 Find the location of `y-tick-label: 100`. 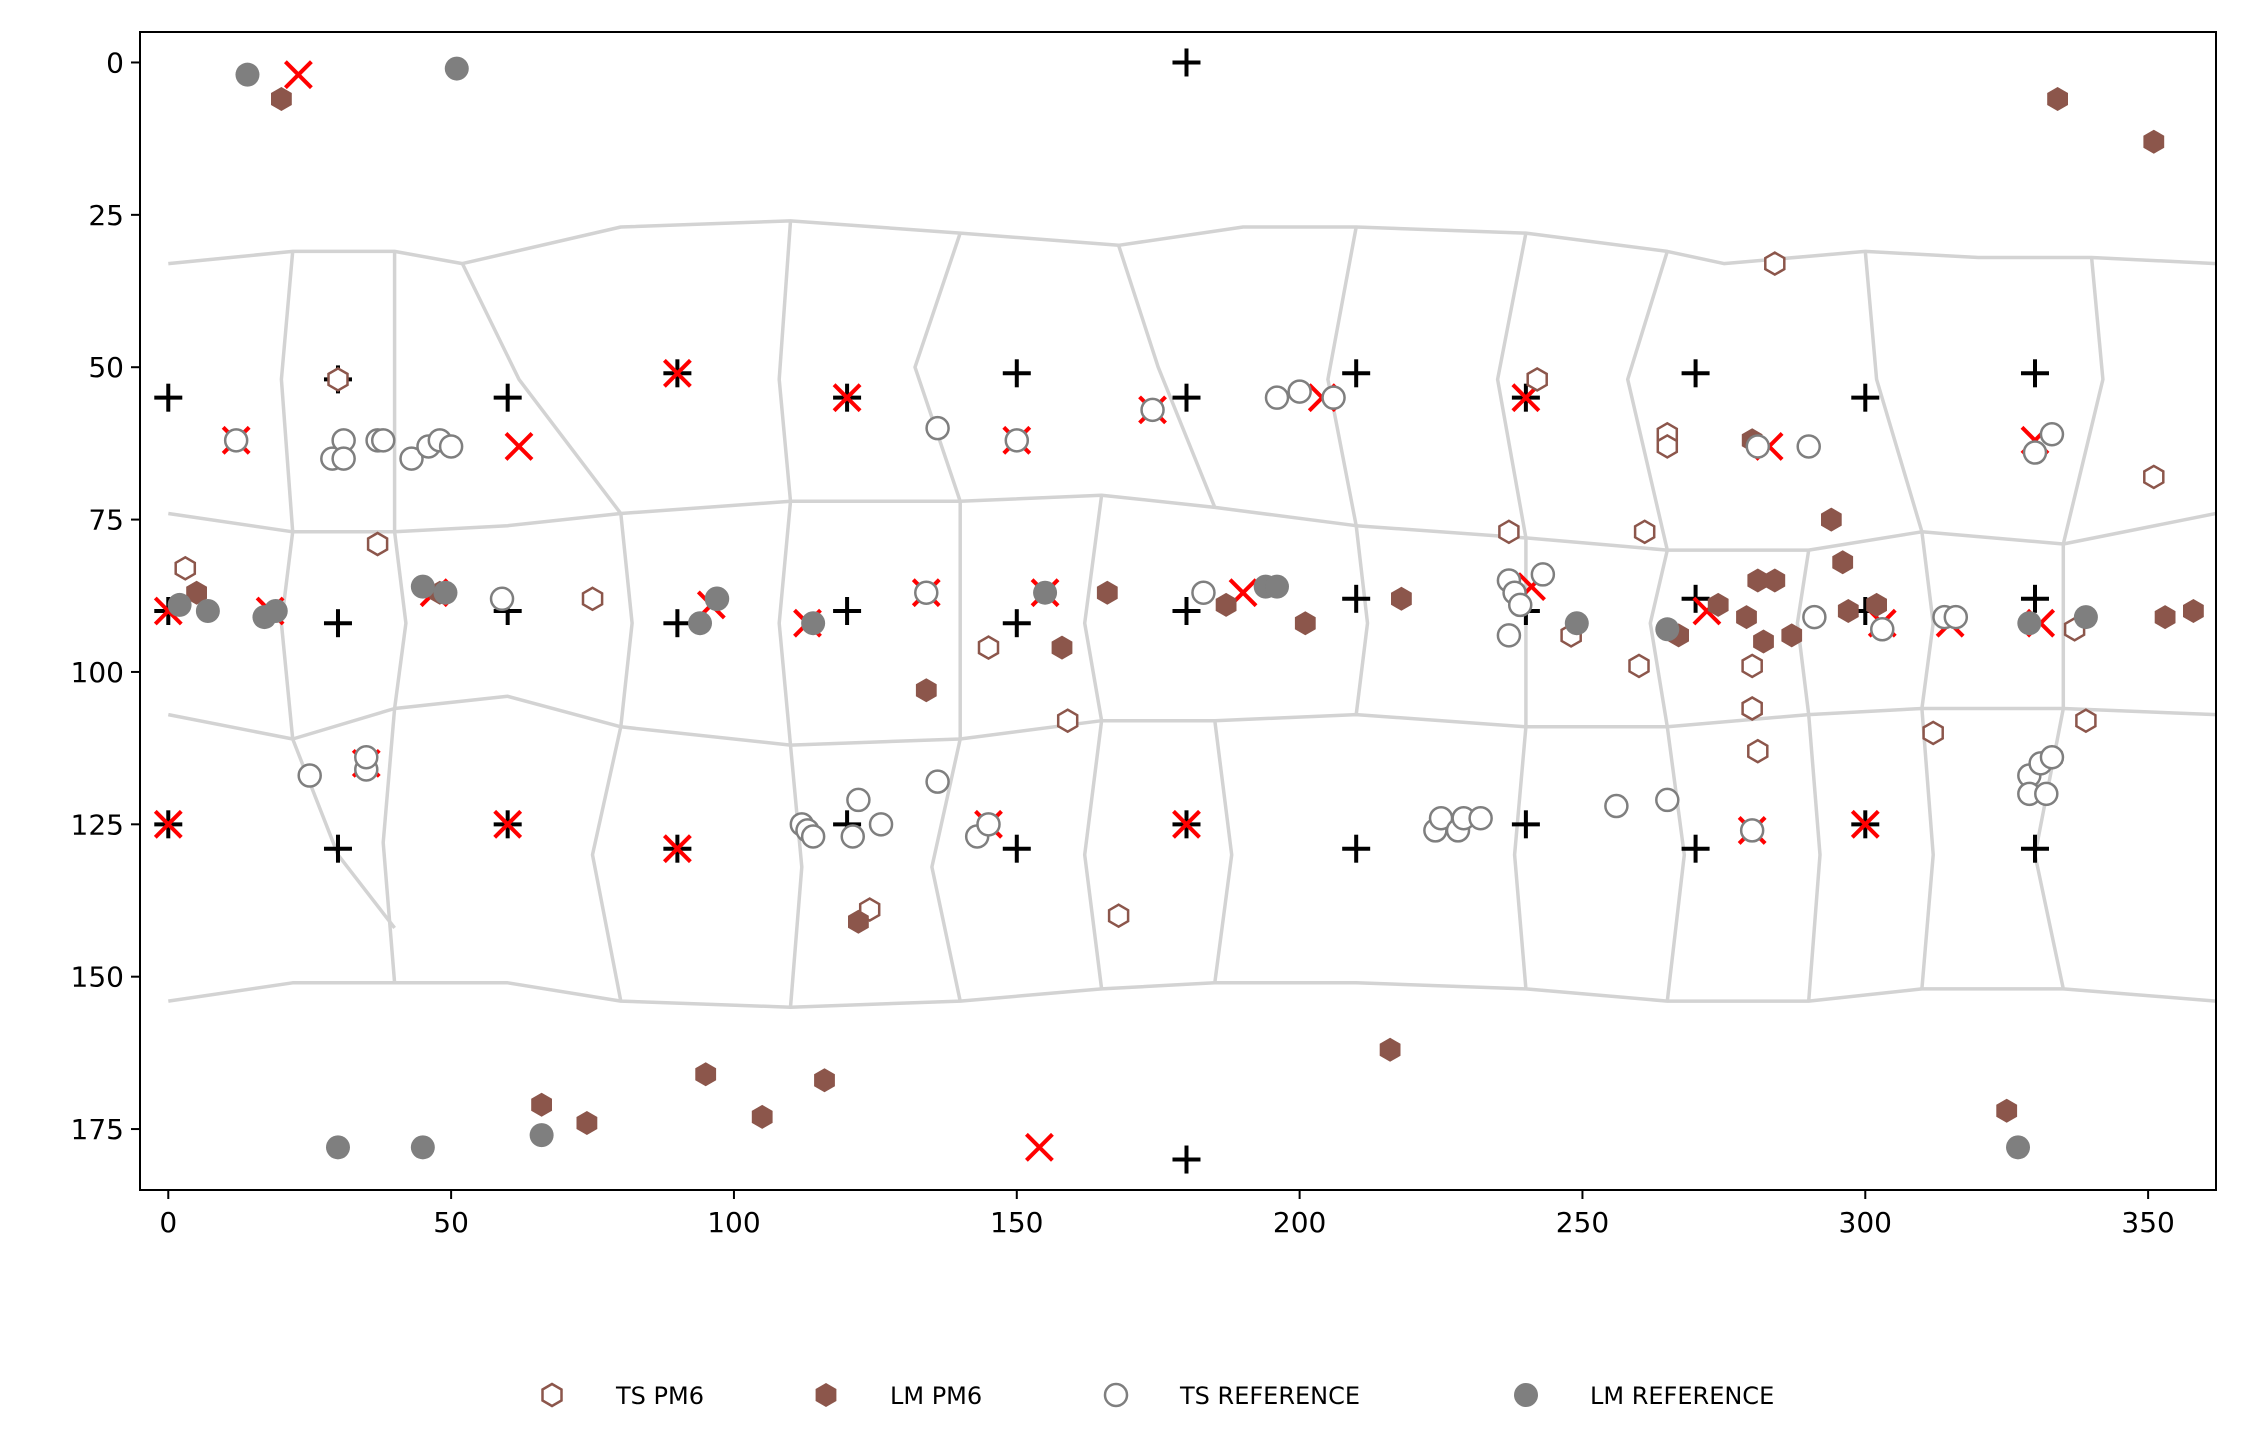

y-tick-label: 100 is located at coordinates (97, 672).